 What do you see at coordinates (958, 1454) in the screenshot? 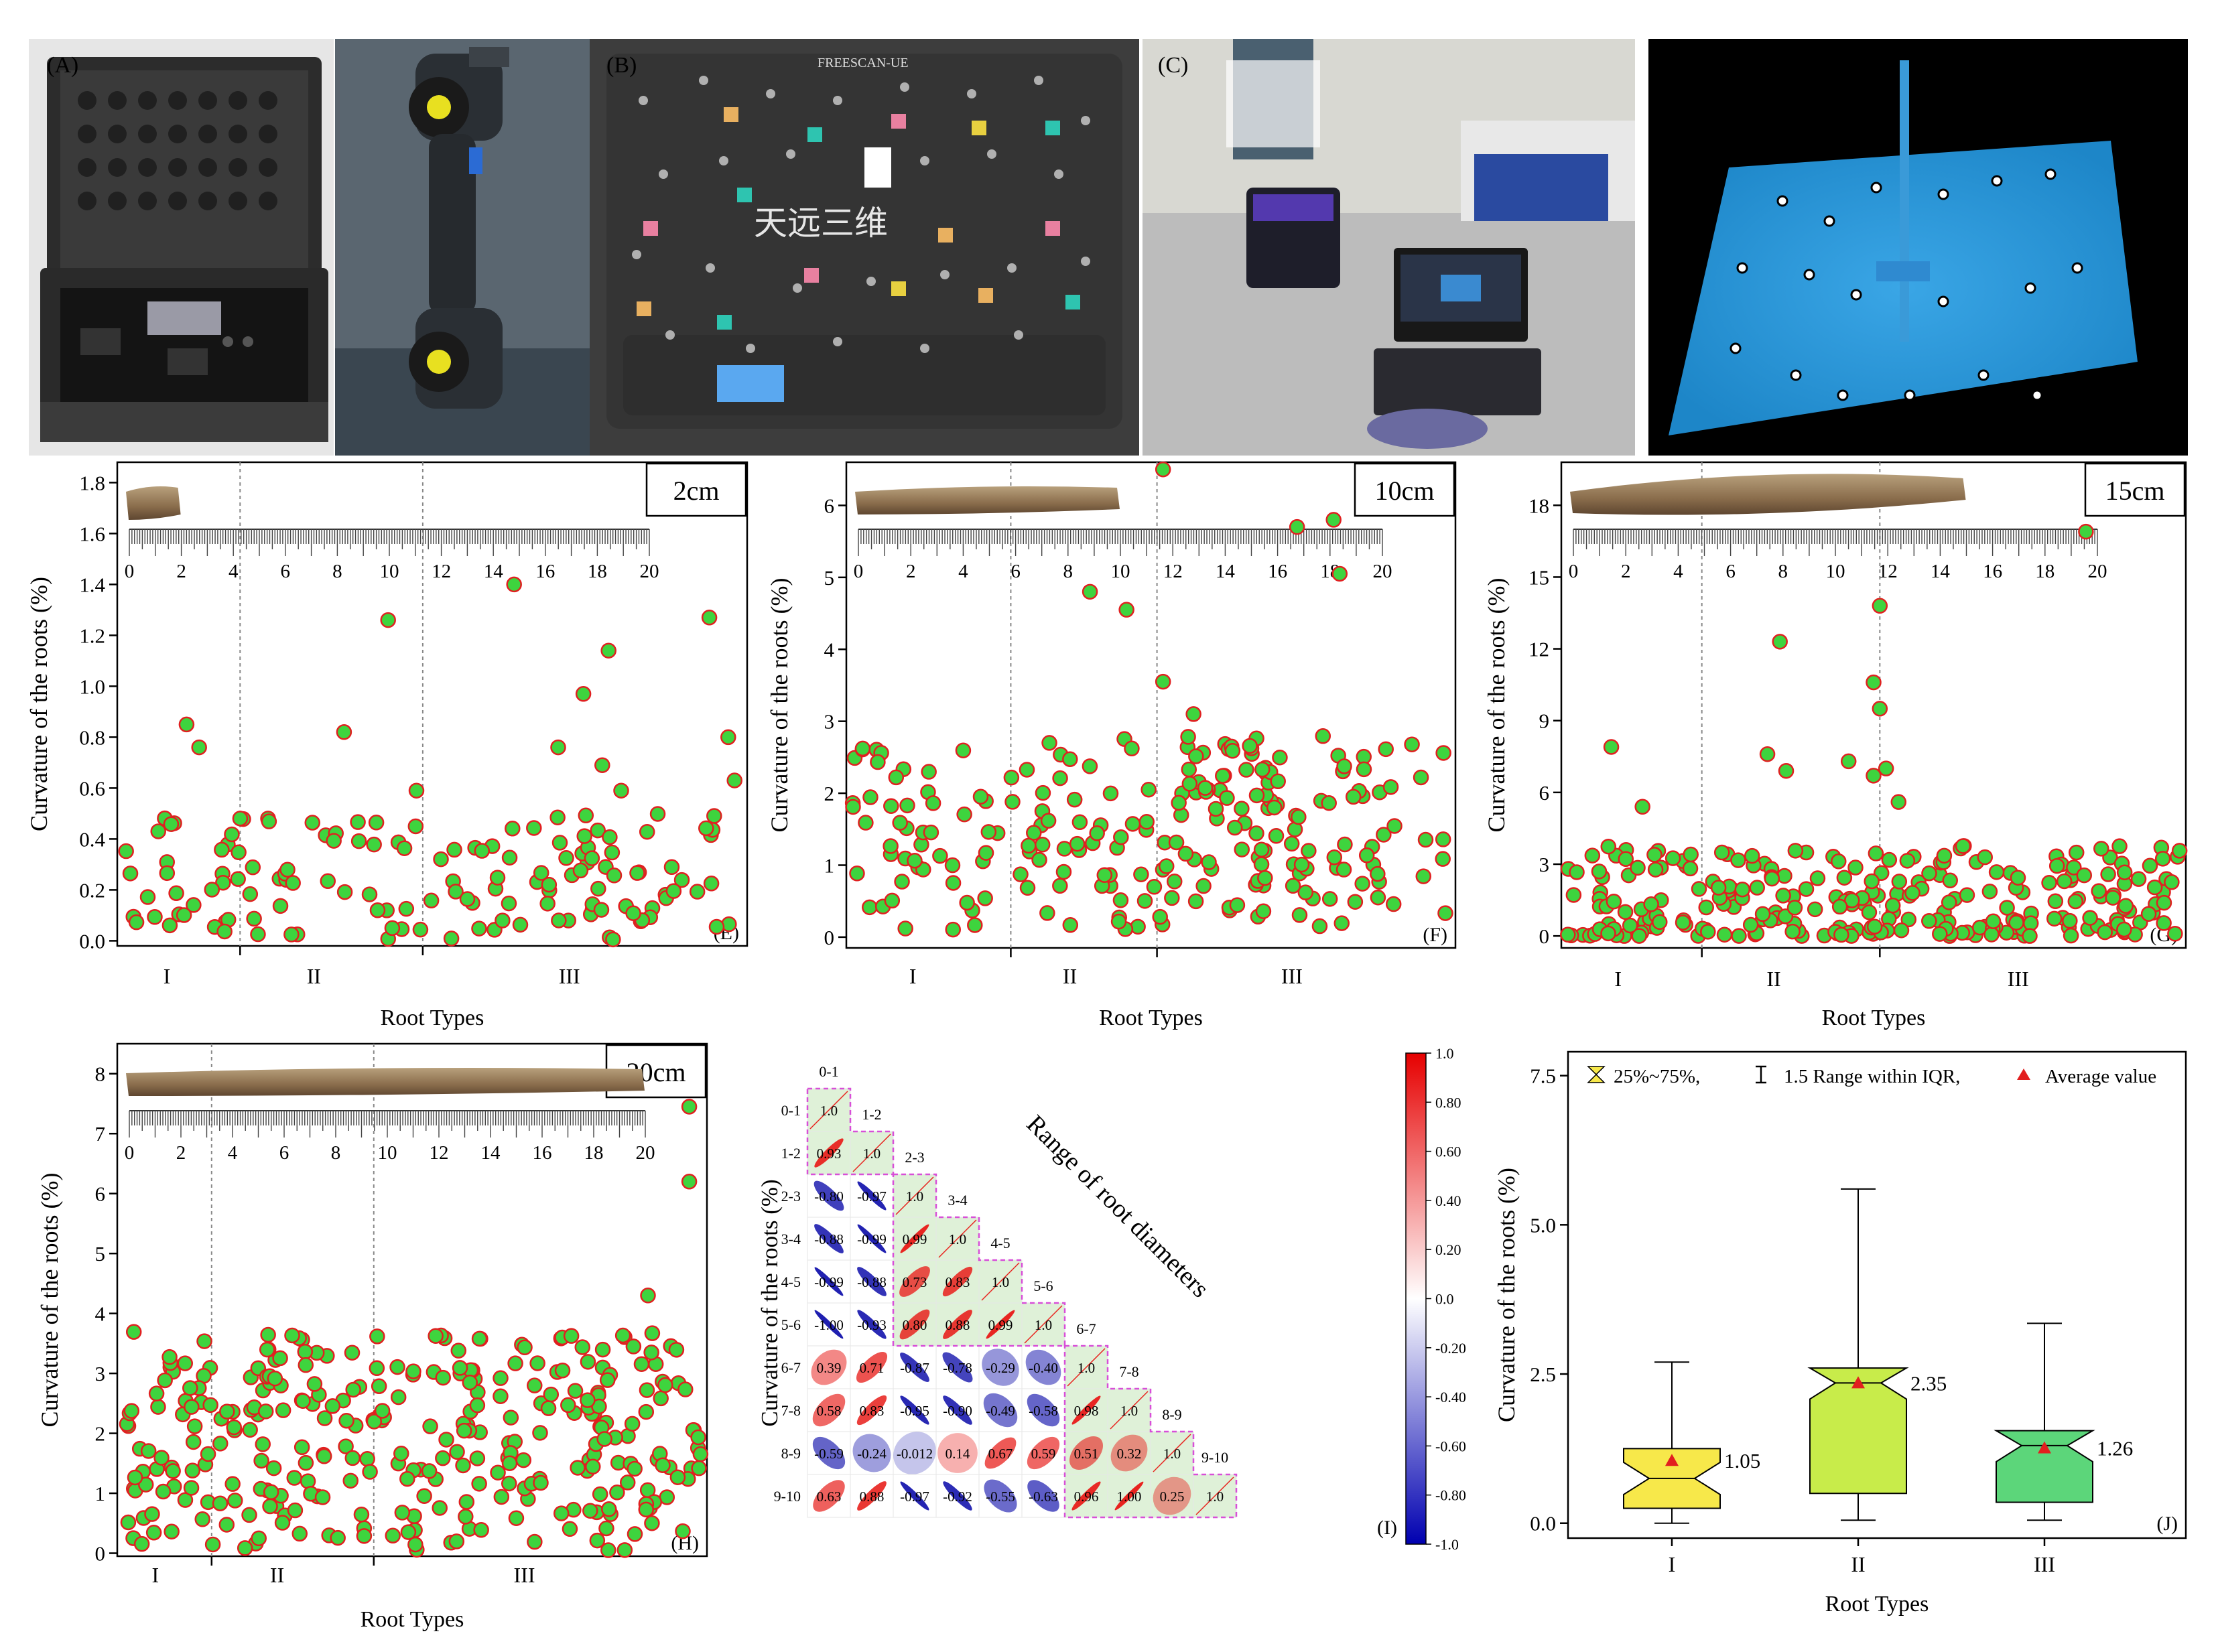
I see `corr-value: 0.14` at bounding box center [958, 1454].